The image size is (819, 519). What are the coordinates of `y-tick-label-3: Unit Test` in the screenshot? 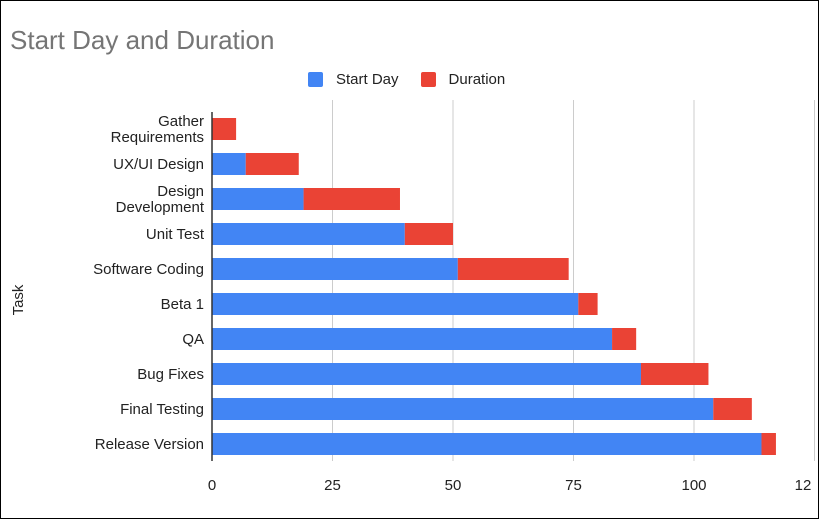 It's located at (175, 234).